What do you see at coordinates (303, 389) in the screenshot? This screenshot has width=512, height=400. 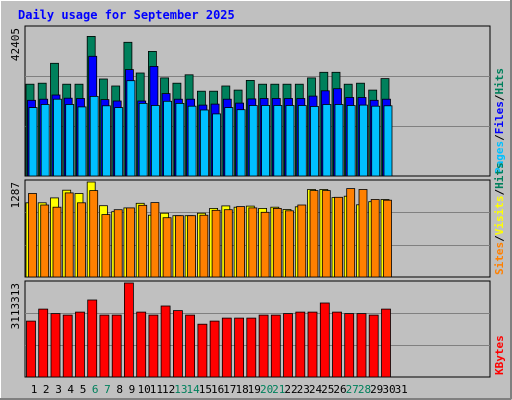 I see `x-tick-label: 23` at bounding box center [303, 389].